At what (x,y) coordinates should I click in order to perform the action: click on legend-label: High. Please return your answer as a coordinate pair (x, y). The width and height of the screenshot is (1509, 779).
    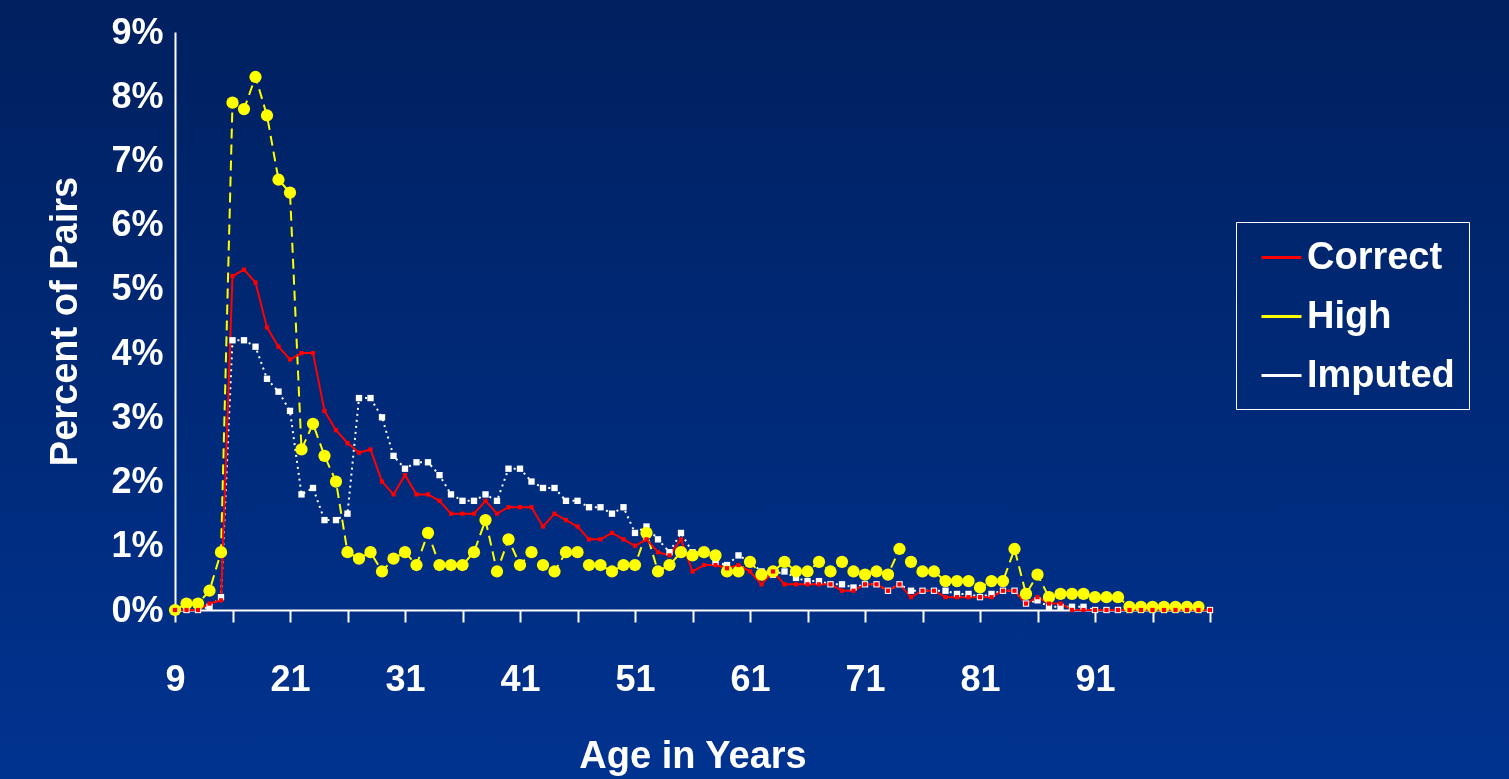
    Looking at the image, I should click on (1349, 314).